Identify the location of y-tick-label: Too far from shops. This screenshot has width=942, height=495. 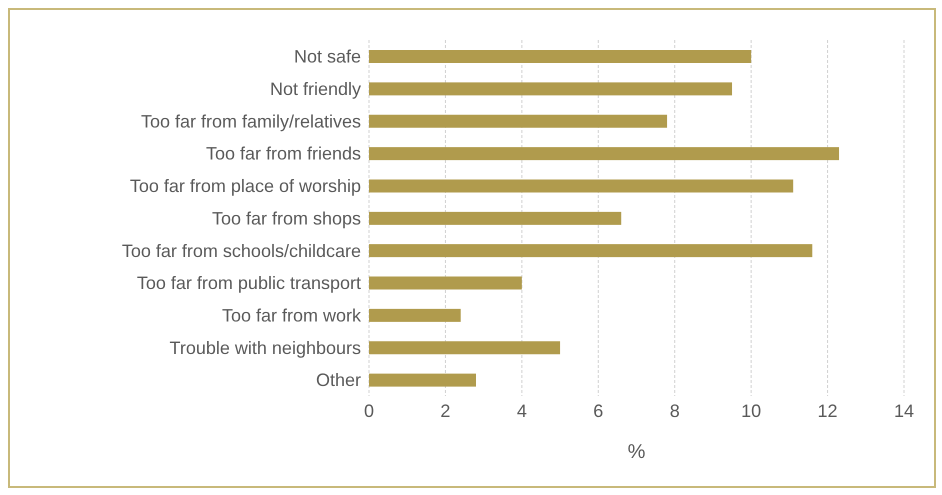
(286, 218).